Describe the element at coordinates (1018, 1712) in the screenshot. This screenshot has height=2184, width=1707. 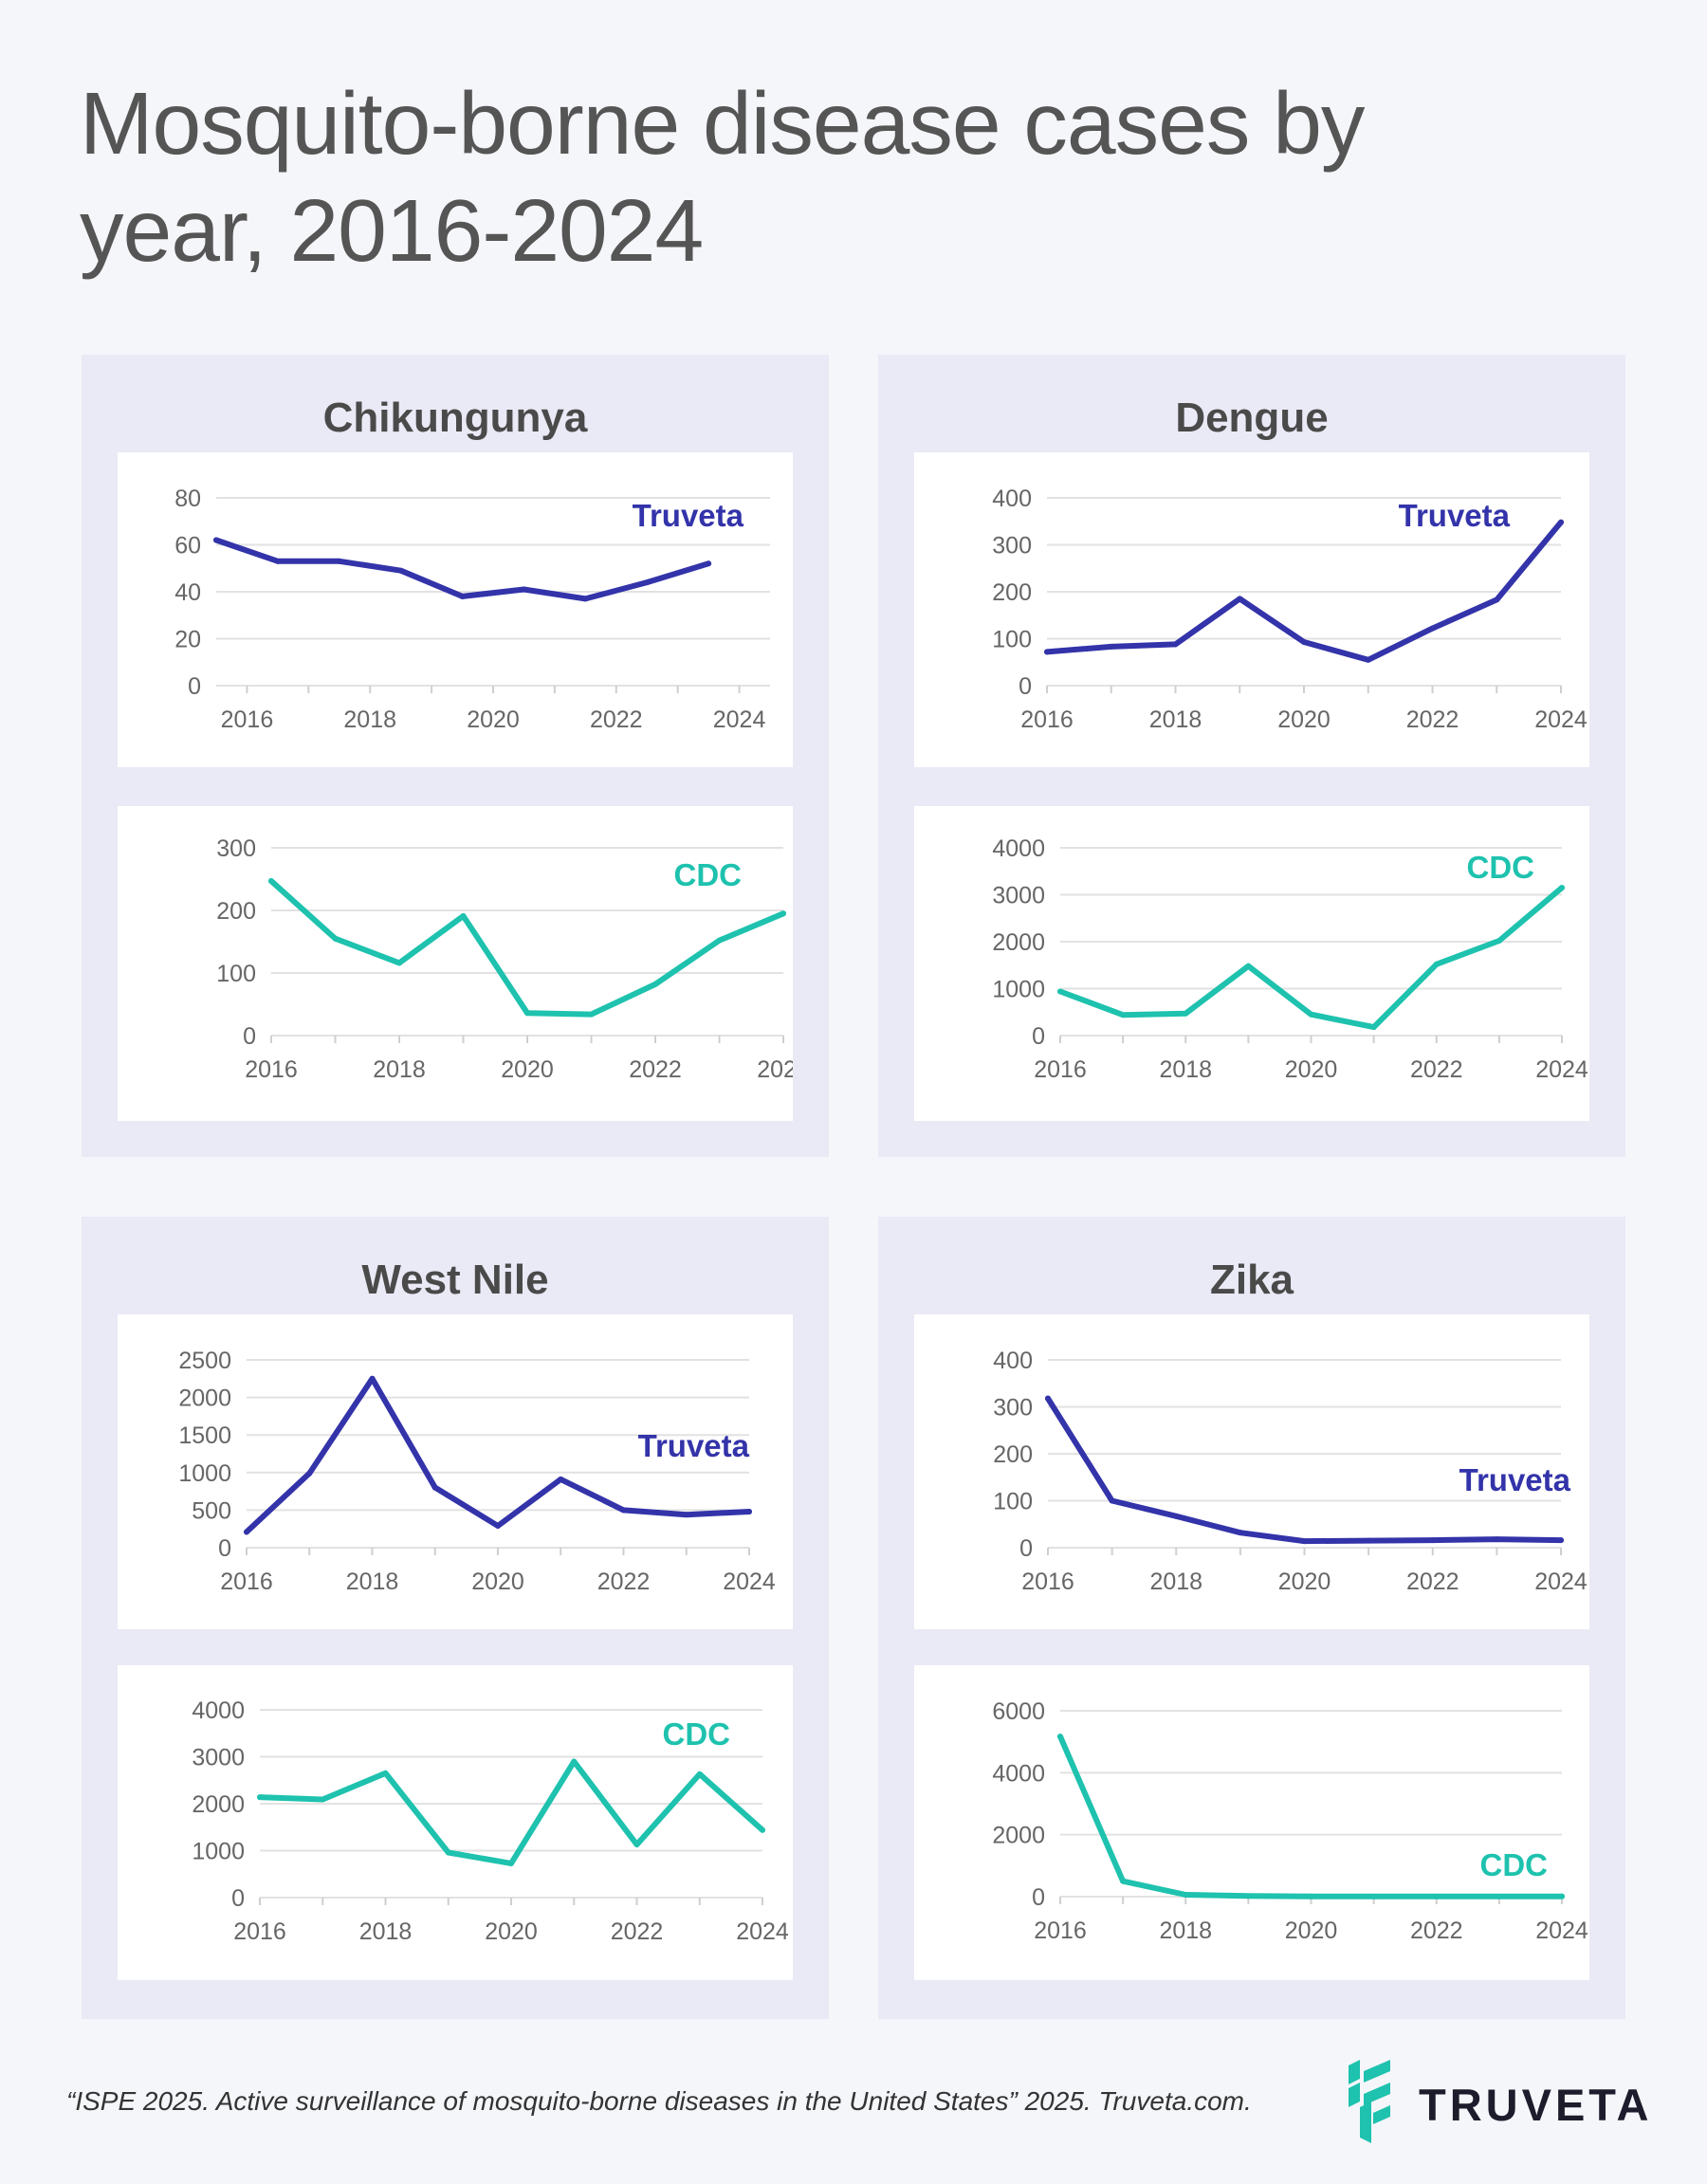
I see `y-tick-label: 6000` at that location.